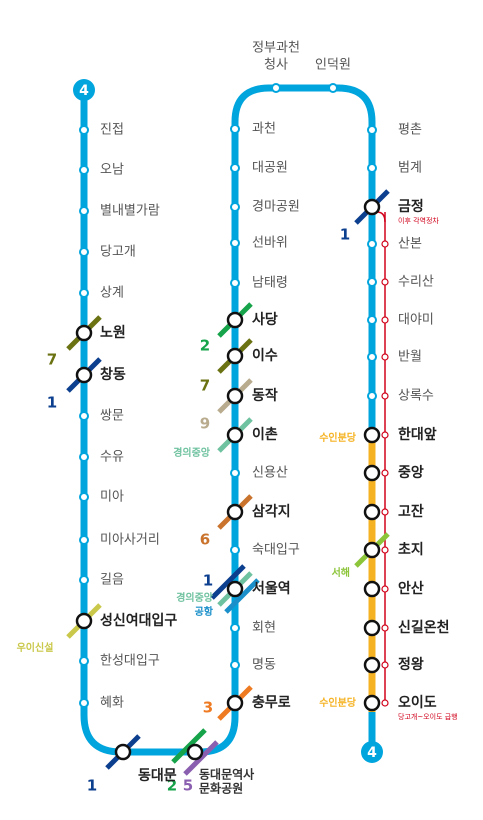  Describe the element at coordinates (428, 716) in the screenshot. I see `note: 당고개~오이도 급행` at that location.